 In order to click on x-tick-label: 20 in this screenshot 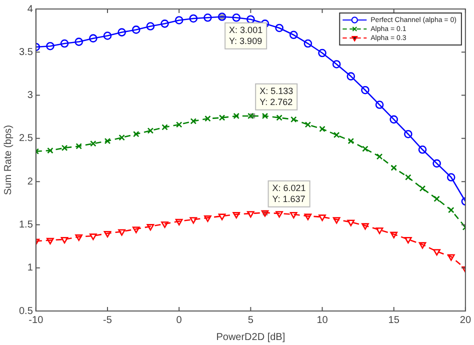, I will do `click(466, 320)`.